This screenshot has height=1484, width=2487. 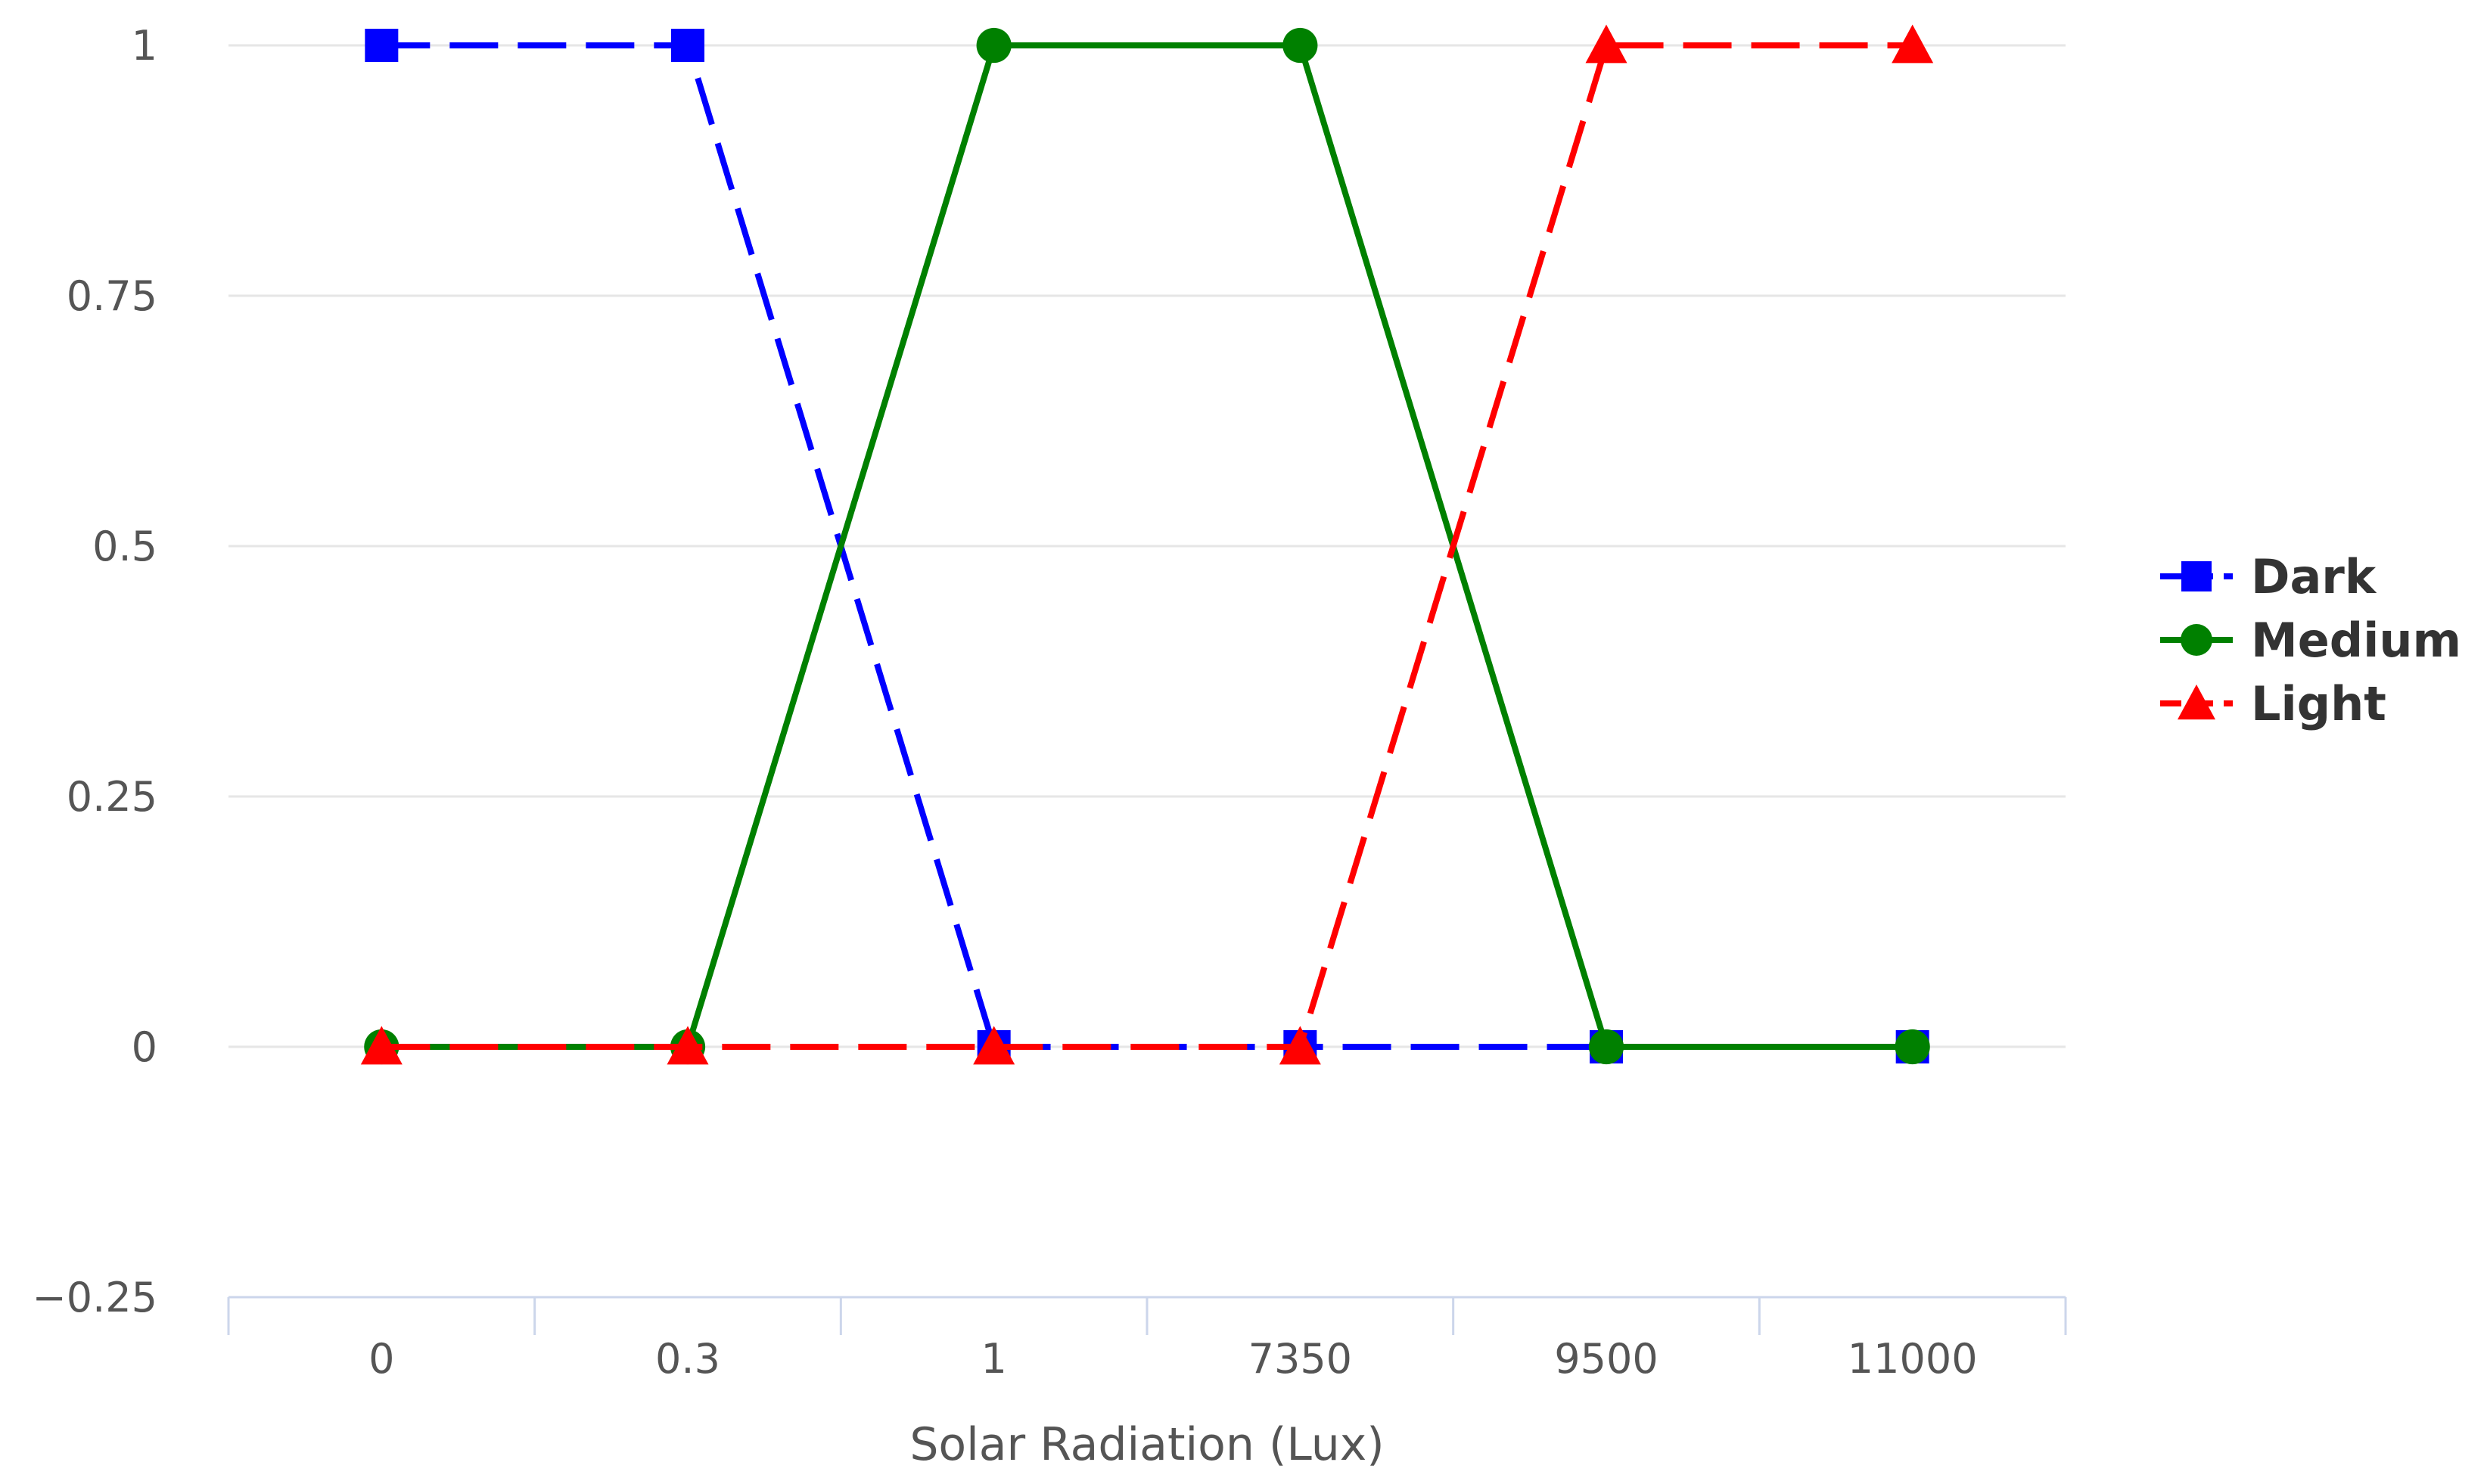 What do you see at coordinates (1606, 1359) in the screenshot?
I see `x-tick-label: 9500` at bounding box center [1606, 1359].